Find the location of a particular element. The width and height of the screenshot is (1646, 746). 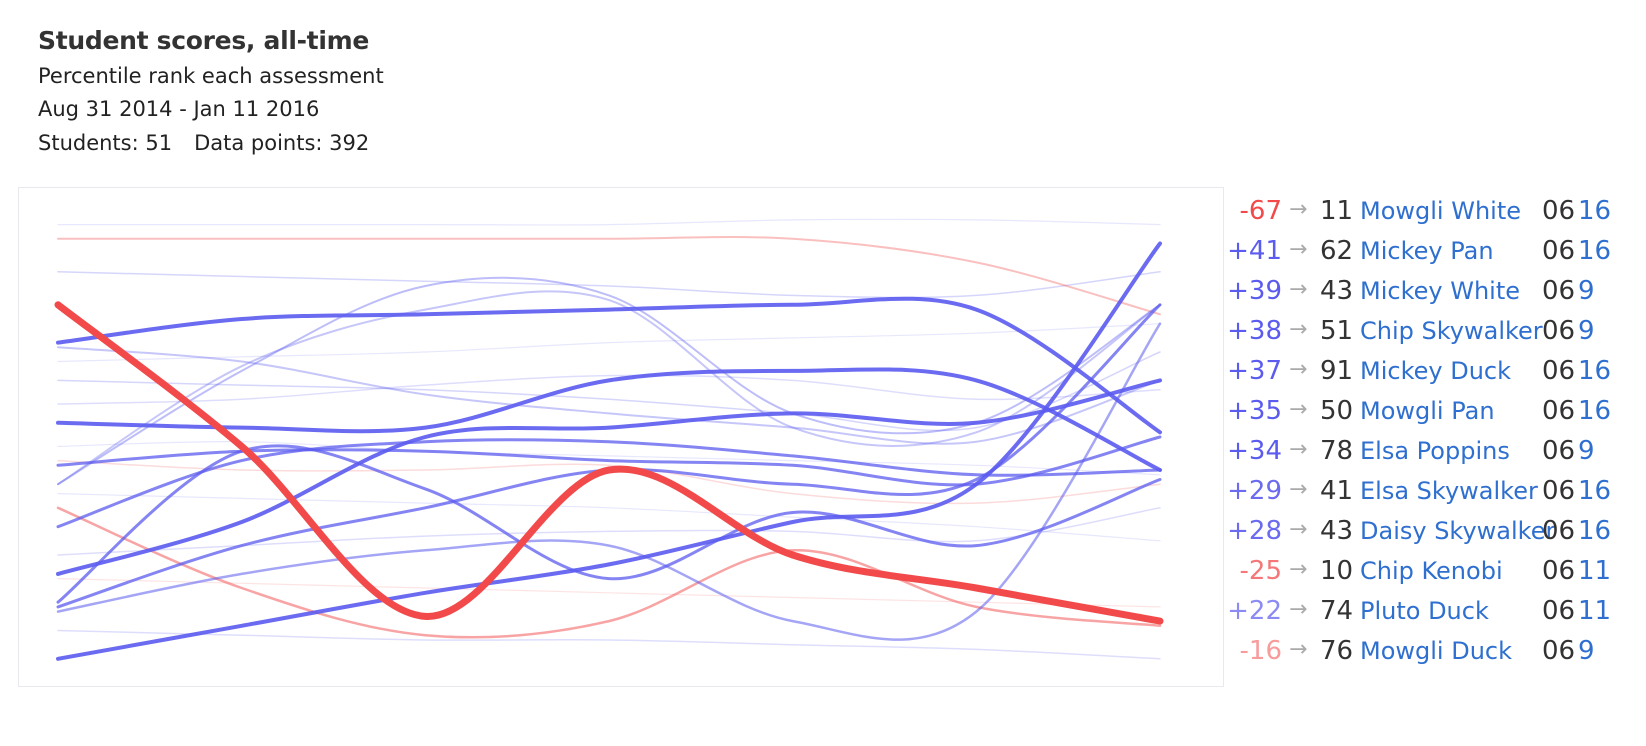

chart-title: Student scores, all-time is located at coordinates (204, 40).